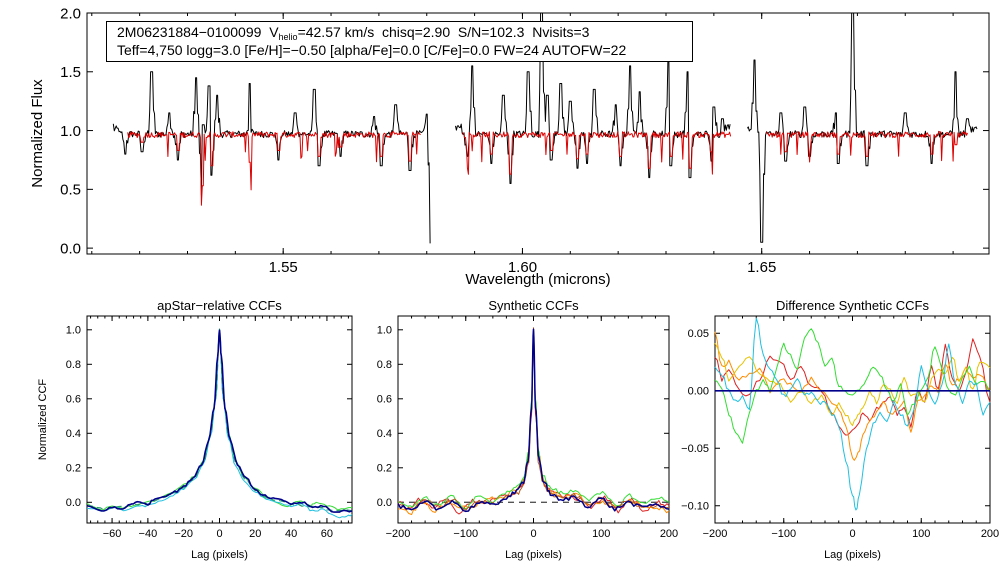 The width and height of the screenshot is (1008, 576). I want to click on x-tick-label: 1.55, so click(283, 267).